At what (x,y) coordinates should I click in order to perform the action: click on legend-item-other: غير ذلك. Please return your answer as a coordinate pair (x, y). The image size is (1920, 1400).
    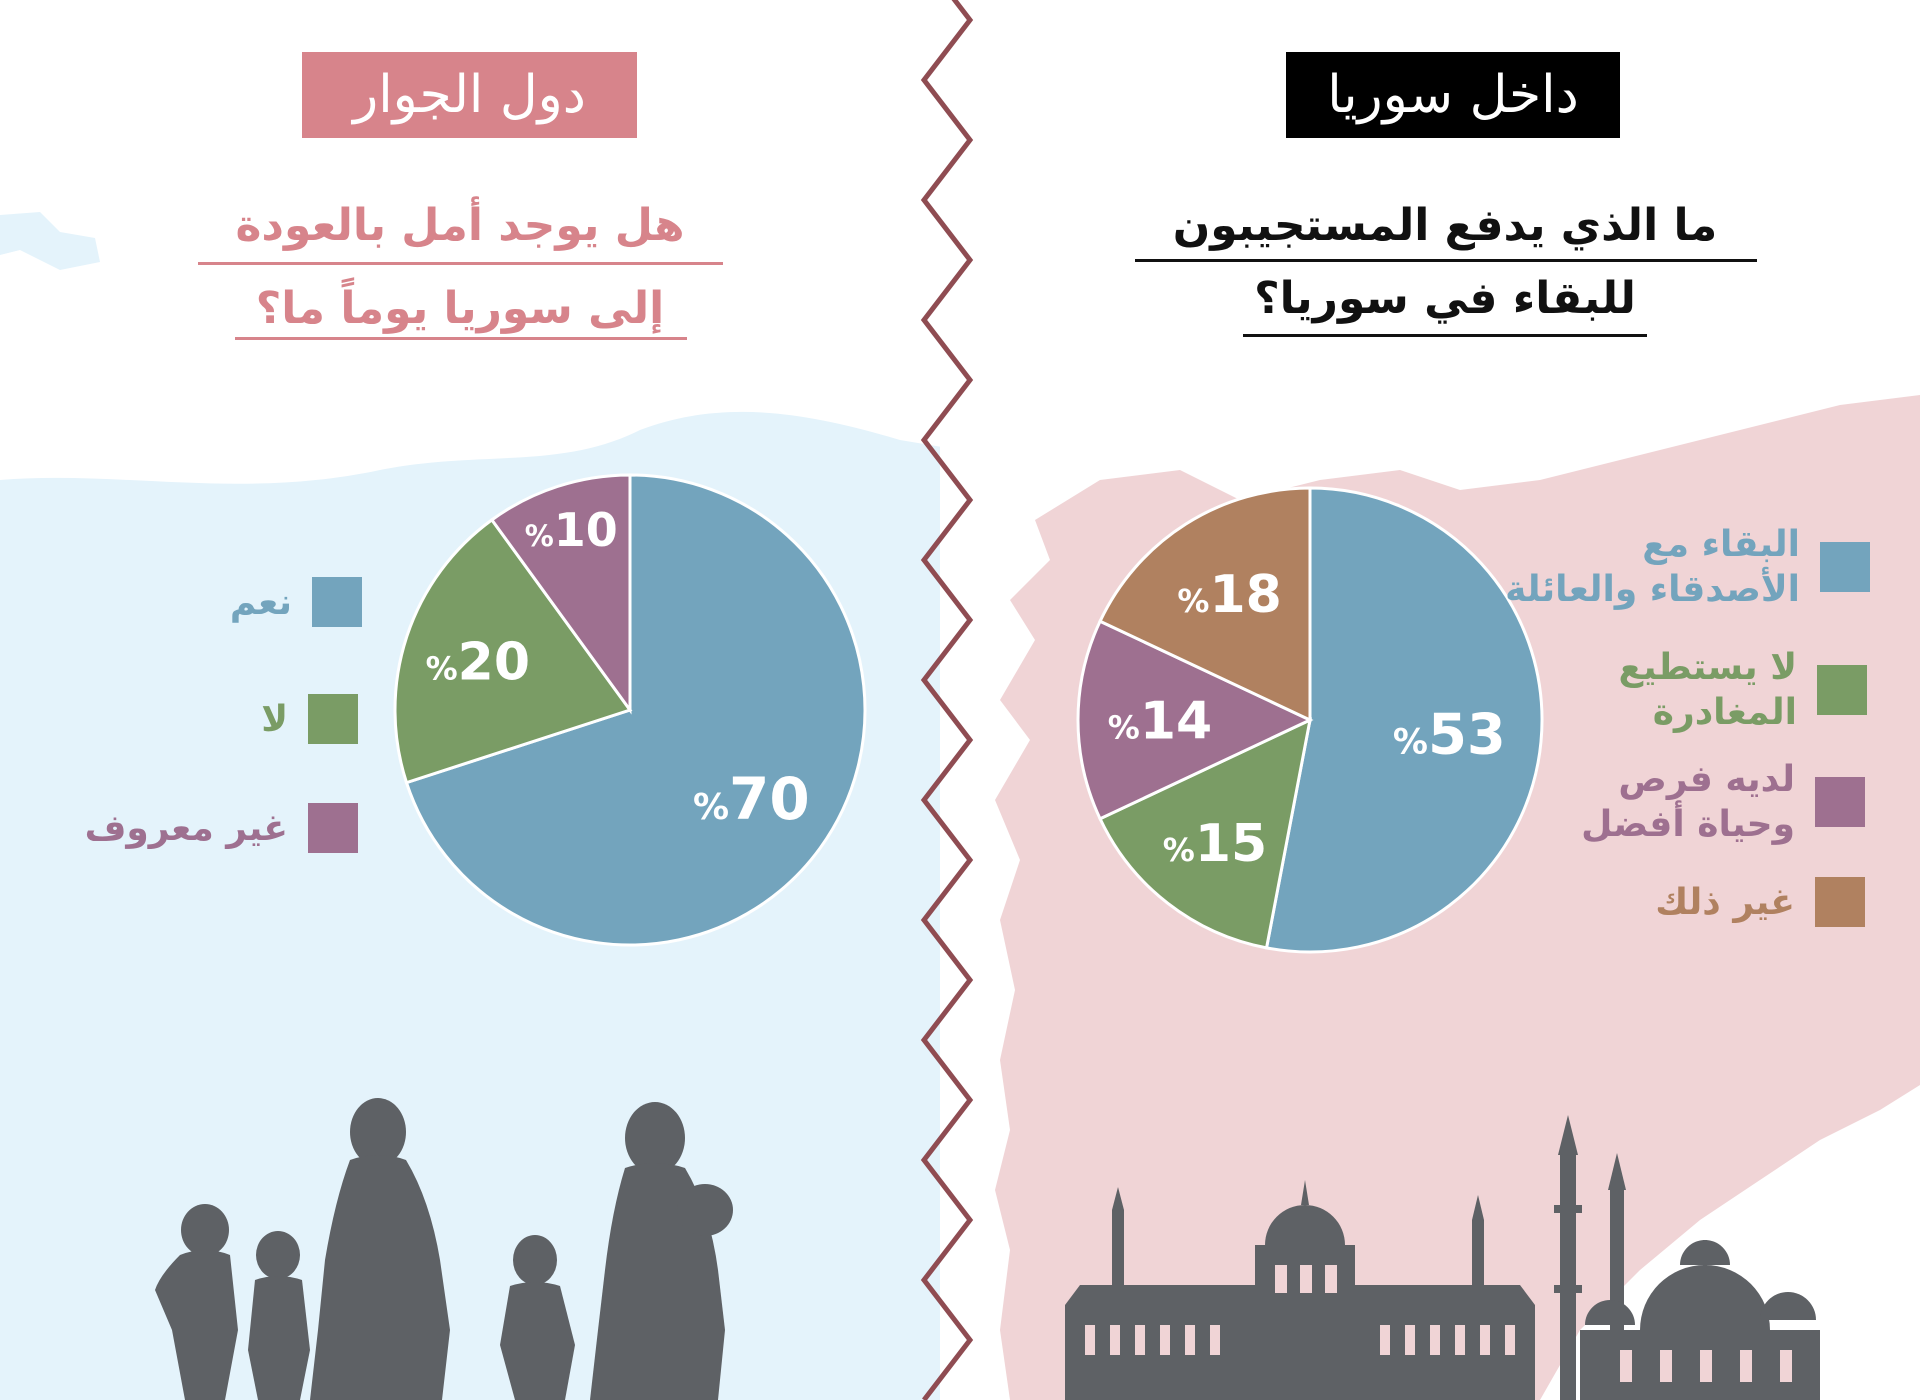
    Looking at the image, I should click on (1760, 902).